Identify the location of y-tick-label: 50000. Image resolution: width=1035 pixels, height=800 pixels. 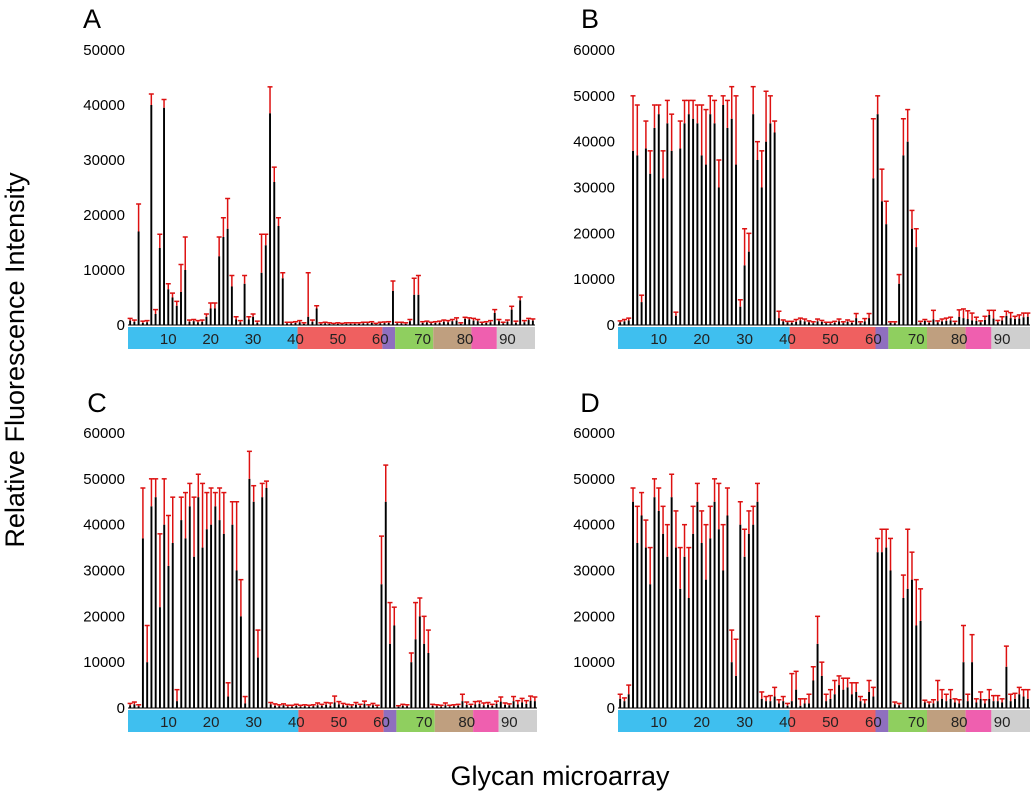
(104, 479).